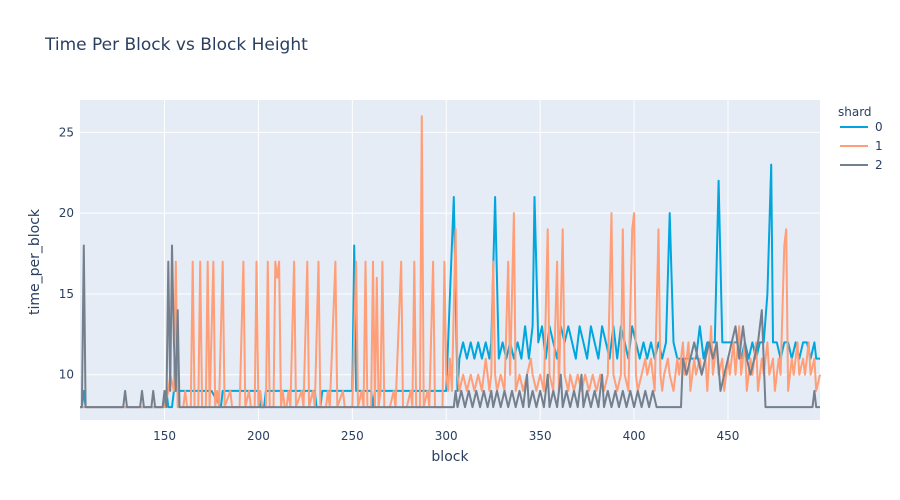  What do you see at coordinates (446, 436) in the screenshot?
I see `x-tick-label: 300` at bounding box center [446, 436].